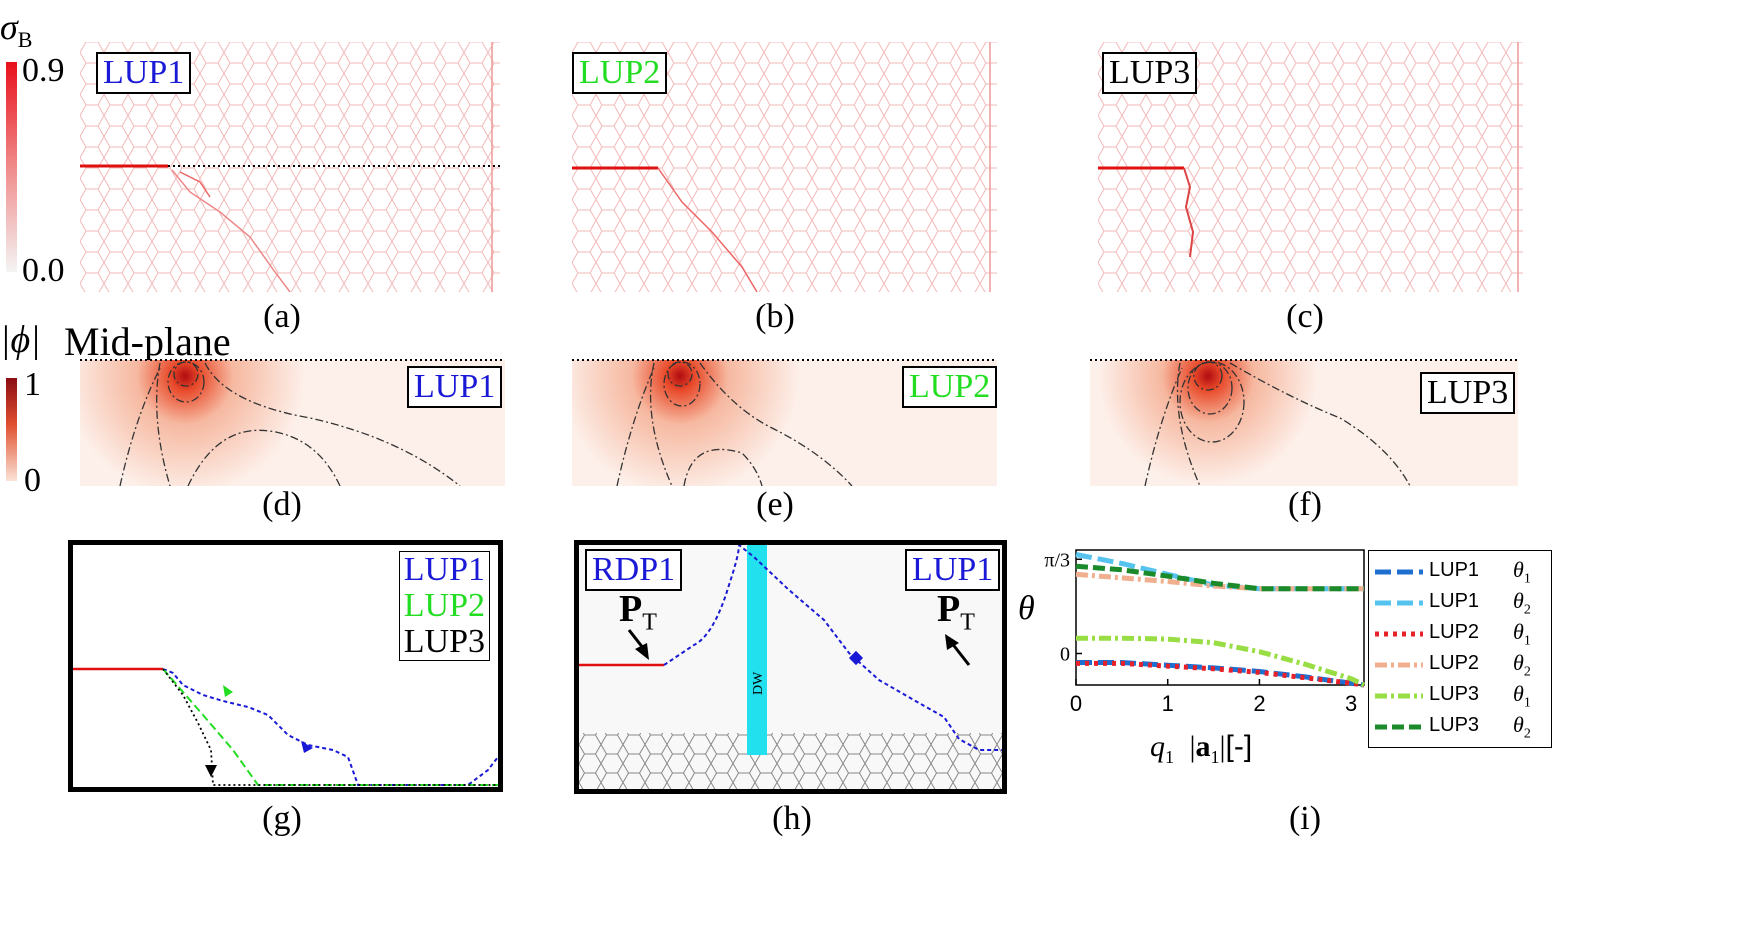 The height and width of the screenshot is (937, 1760). I want to click on pt-left-symbol: P, so click(631, 609).